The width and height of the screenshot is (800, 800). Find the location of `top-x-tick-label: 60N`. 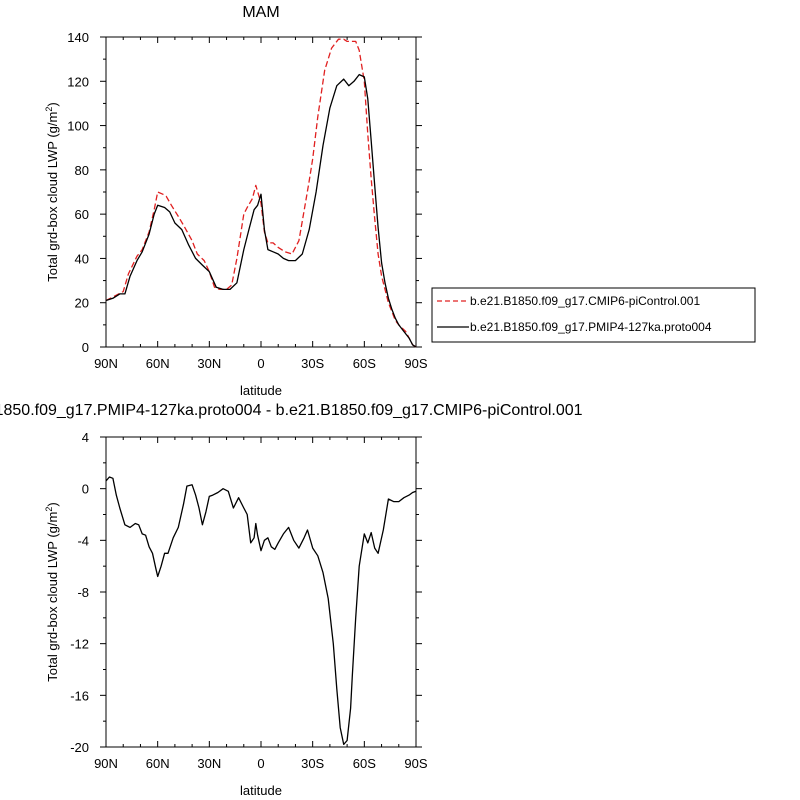

top-x-tick-label: 60N is located at coordinates (158, 363).